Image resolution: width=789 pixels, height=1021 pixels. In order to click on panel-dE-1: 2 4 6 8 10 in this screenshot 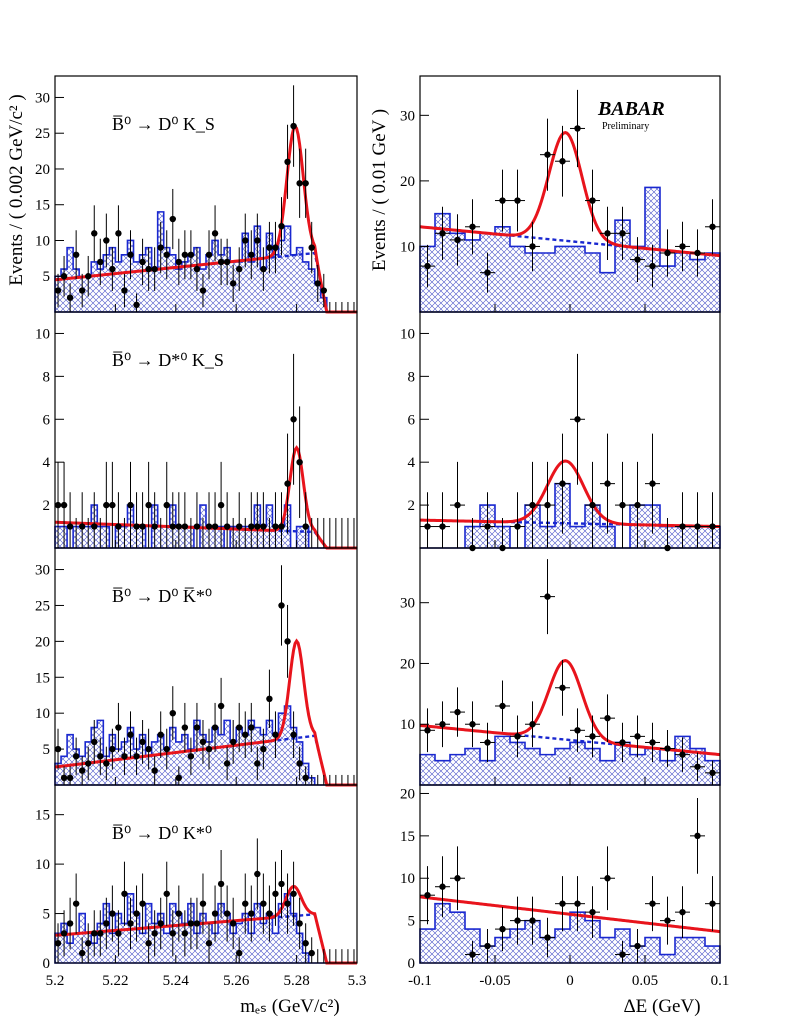, I will do `click(560, 431)`.